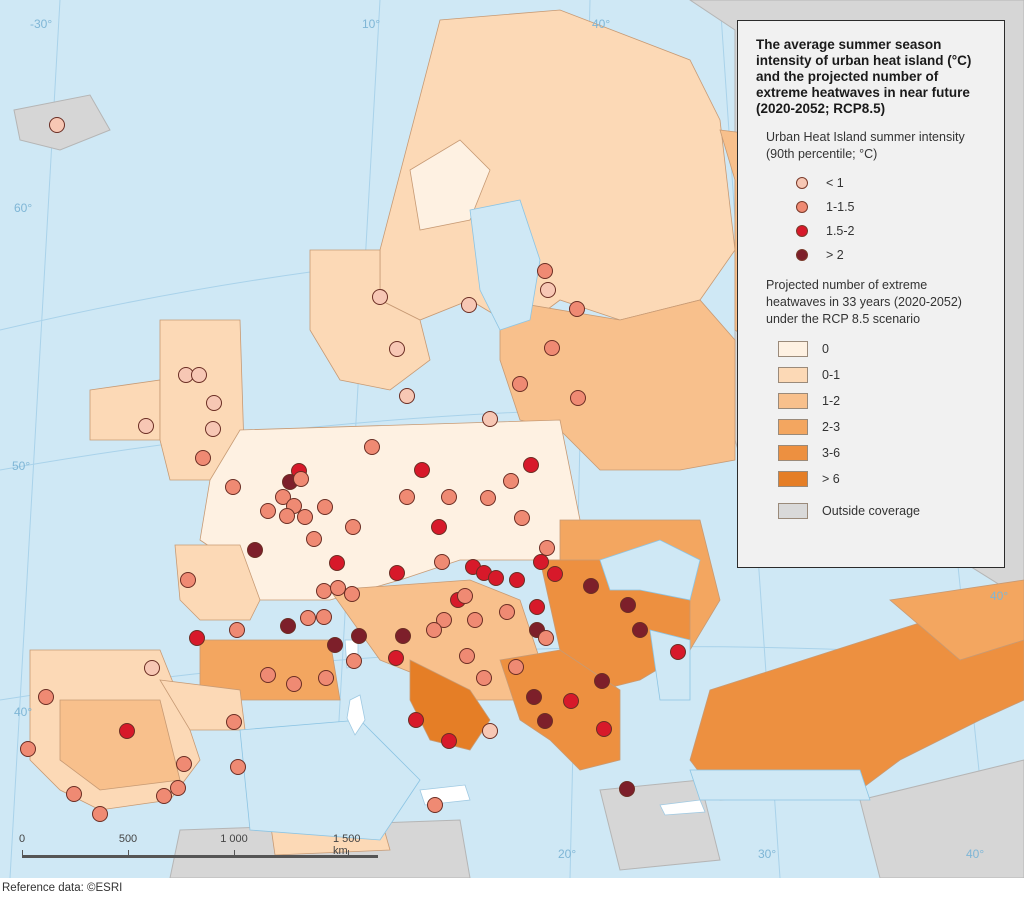 The image size is (1024, 899). Describe the element at coordinates (840, 231) in the screenshot. I see `uhi-legend-label: 1.5-2` at that location.